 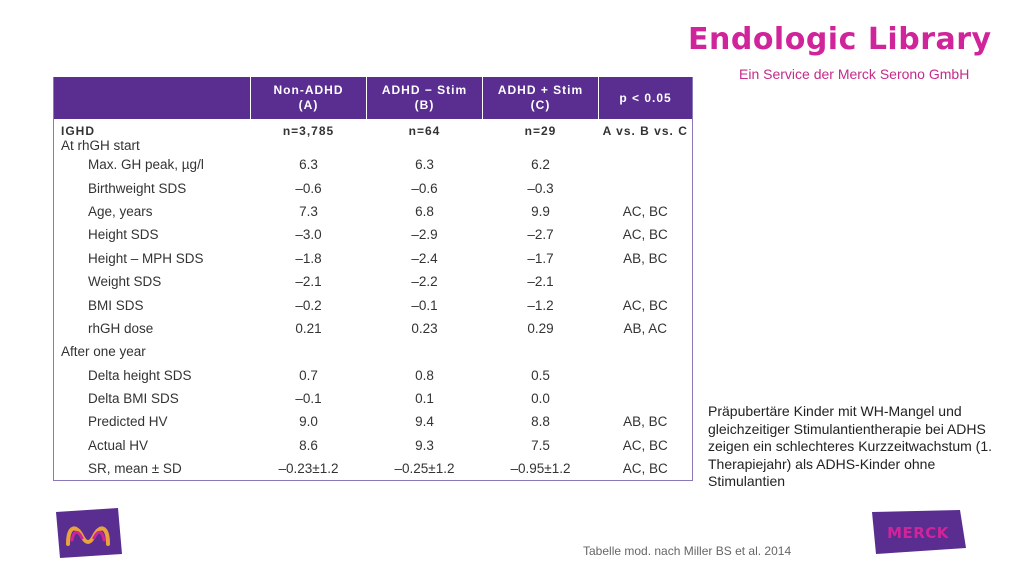 What do you see at coordinates (125, 282) in the screenshot?
I see `row-label: Weight SDS` at bounding box center [125, 282].